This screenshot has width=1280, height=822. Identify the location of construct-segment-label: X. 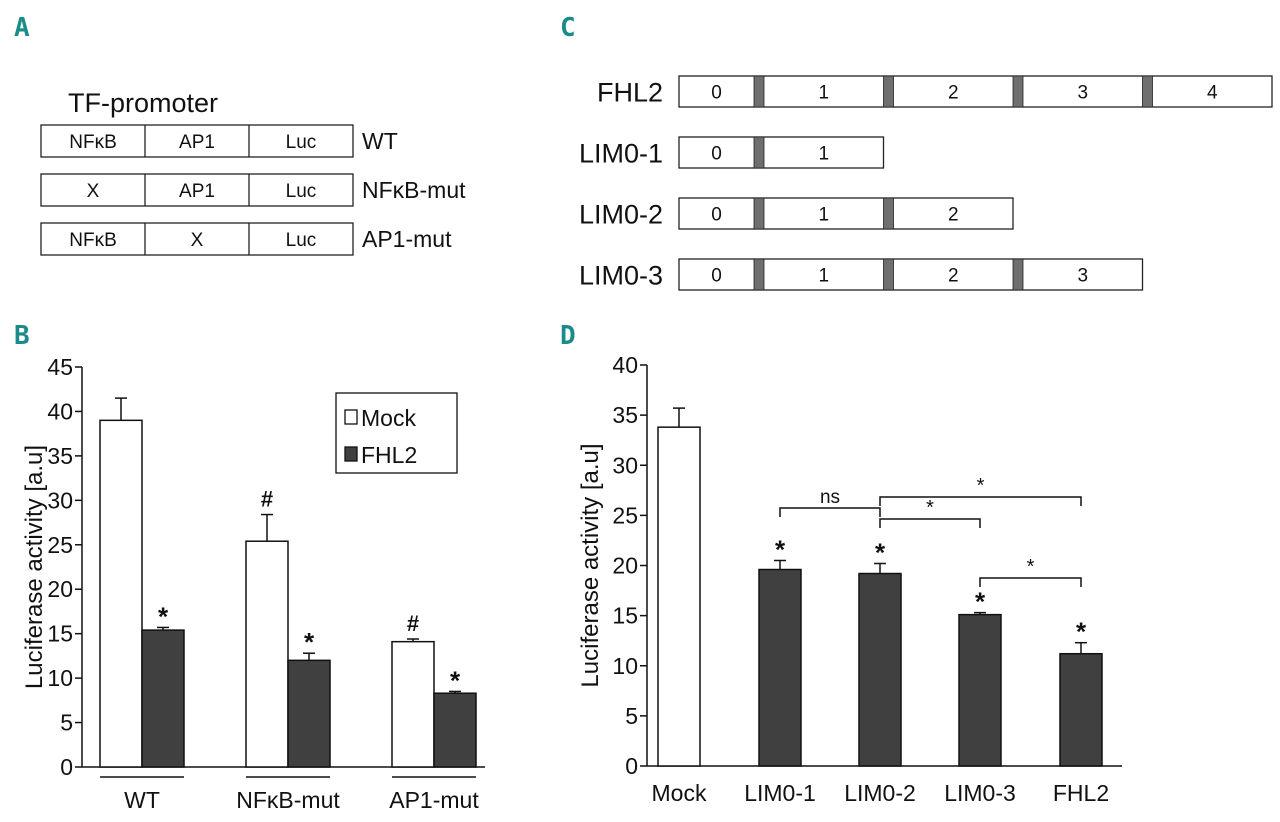
(93, 191).